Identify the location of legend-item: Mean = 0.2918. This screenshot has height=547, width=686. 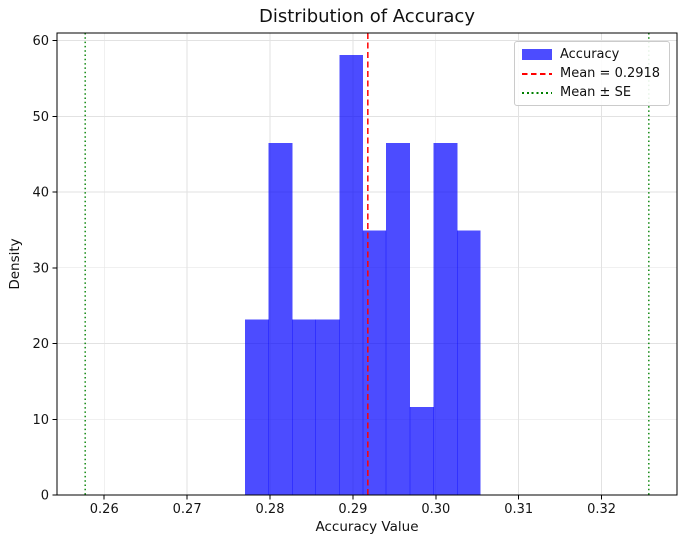
(591, 73).